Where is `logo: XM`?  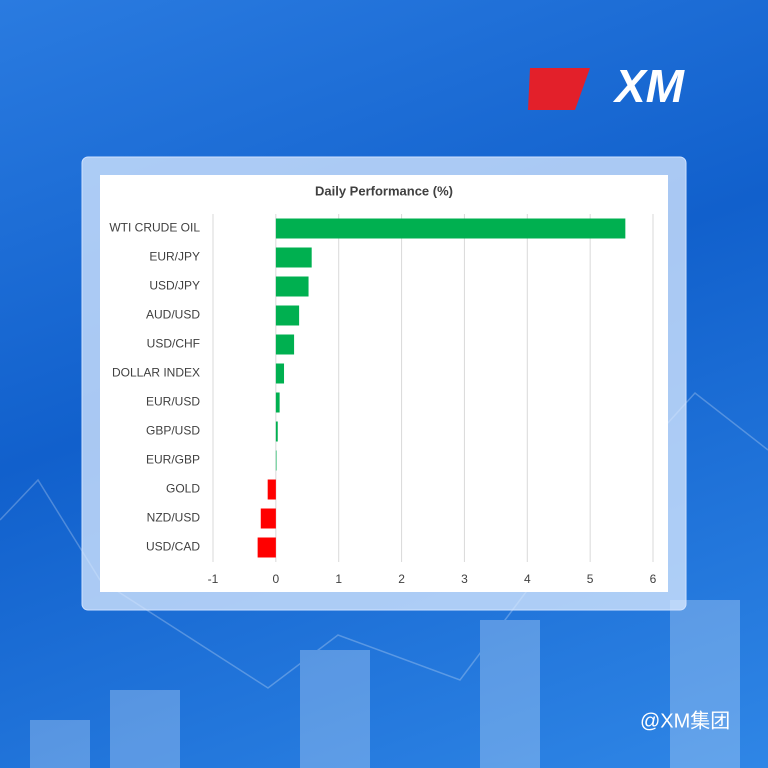 logo: XM is located at coordinates (649, 86).